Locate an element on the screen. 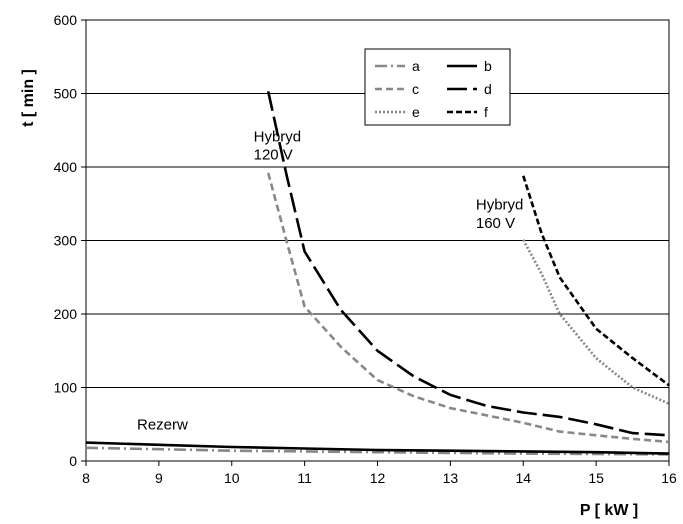  y-tick-label: 300 is located at coordinates (66, 241).